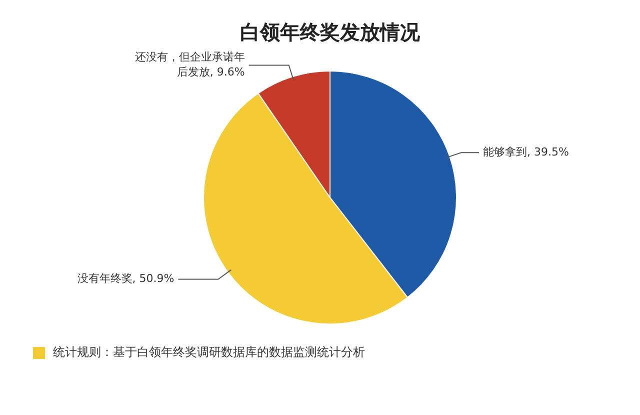 Image resolution: width=640 pixels, height=415 pixels. I want to click on text: 统计规则：基于白领年终奖调研数据库的数据监测统计分析, so click(209, 352).